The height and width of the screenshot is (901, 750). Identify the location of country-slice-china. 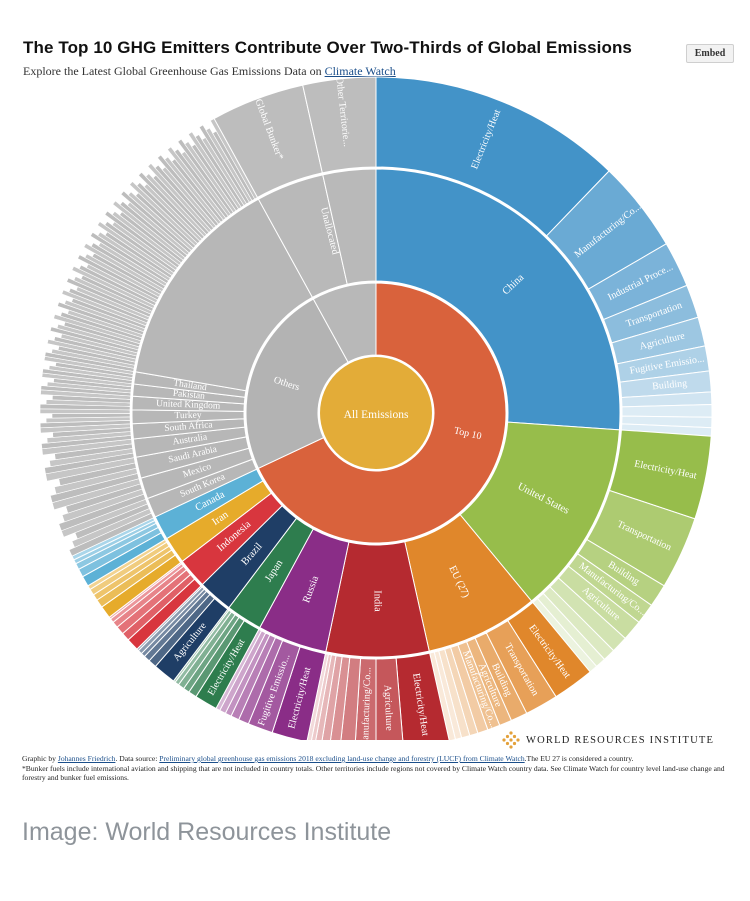
(498, 299).